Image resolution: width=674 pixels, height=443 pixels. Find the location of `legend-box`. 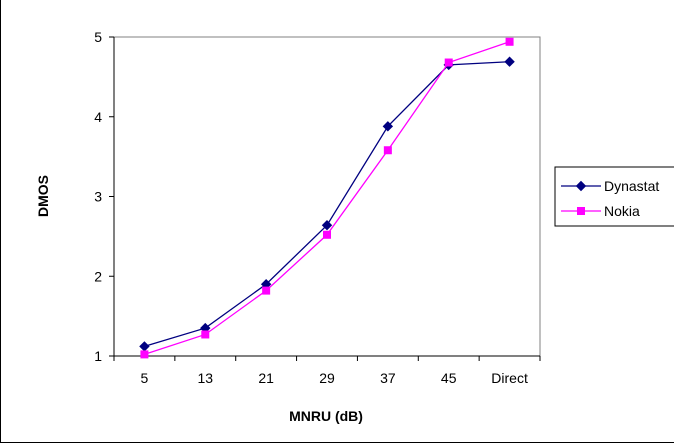

legend-box is located at coordinates (614, 196).